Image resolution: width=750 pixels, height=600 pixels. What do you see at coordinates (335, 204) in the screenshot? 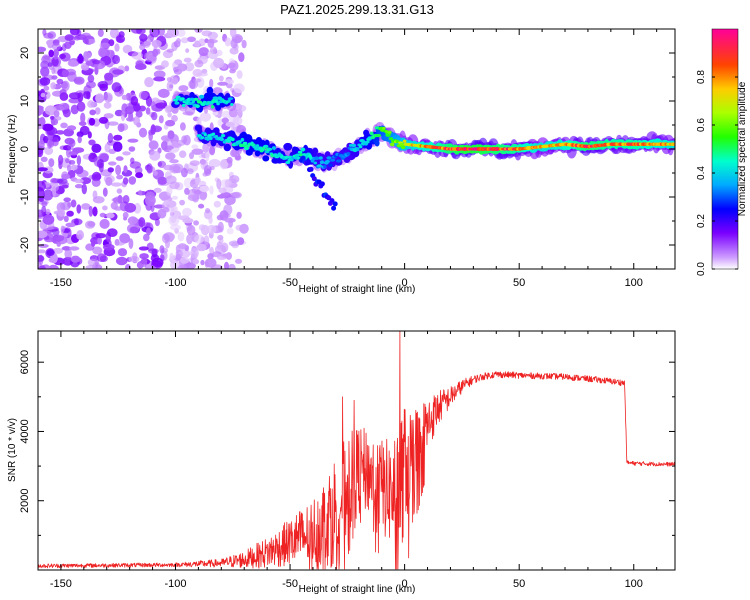
I see `ridge-branch` at bounding box center [335, 204].